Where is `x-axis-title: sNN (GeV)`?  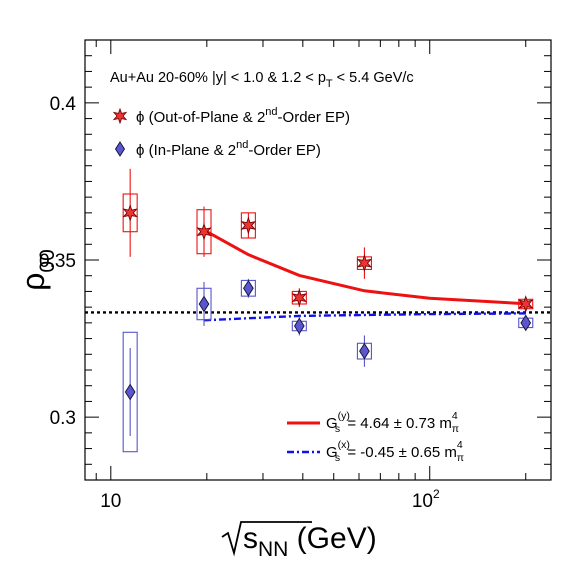 x-axis-title: sNN (GeV) is located at coordinates (299, 541).